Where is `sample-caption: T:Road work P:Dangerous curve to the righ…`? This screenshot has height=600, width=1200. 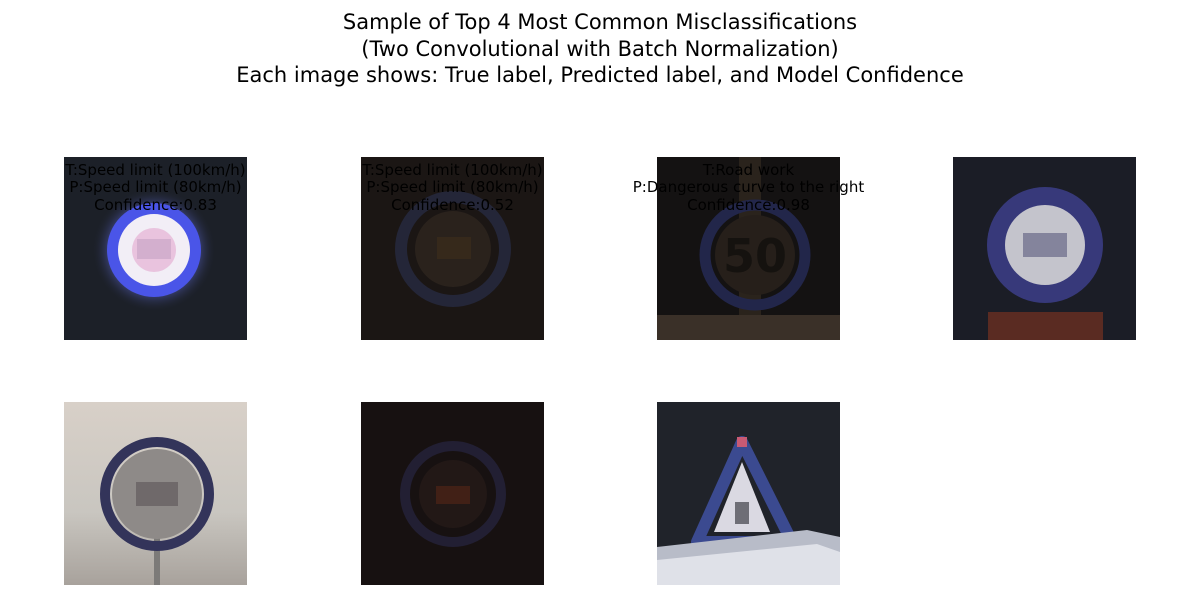
sample-caption: T:Road work P:Dangerous curve to the righ… is located at coordinates (748, 187).